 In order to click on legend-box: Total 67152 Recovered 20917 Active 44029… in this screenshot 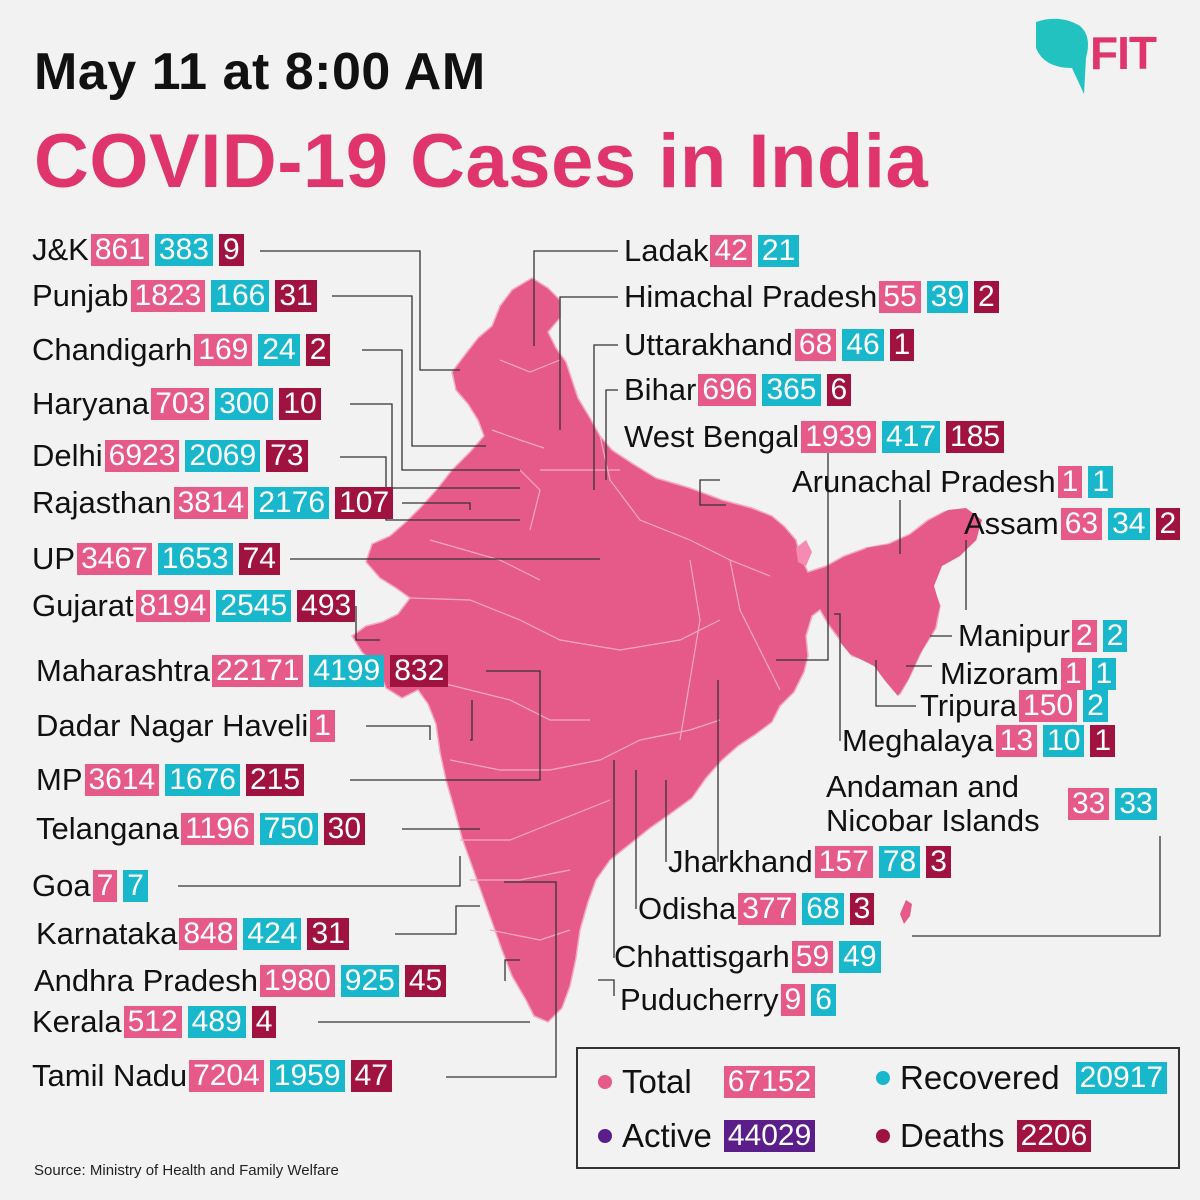, I will do `click(878, 1108)`.